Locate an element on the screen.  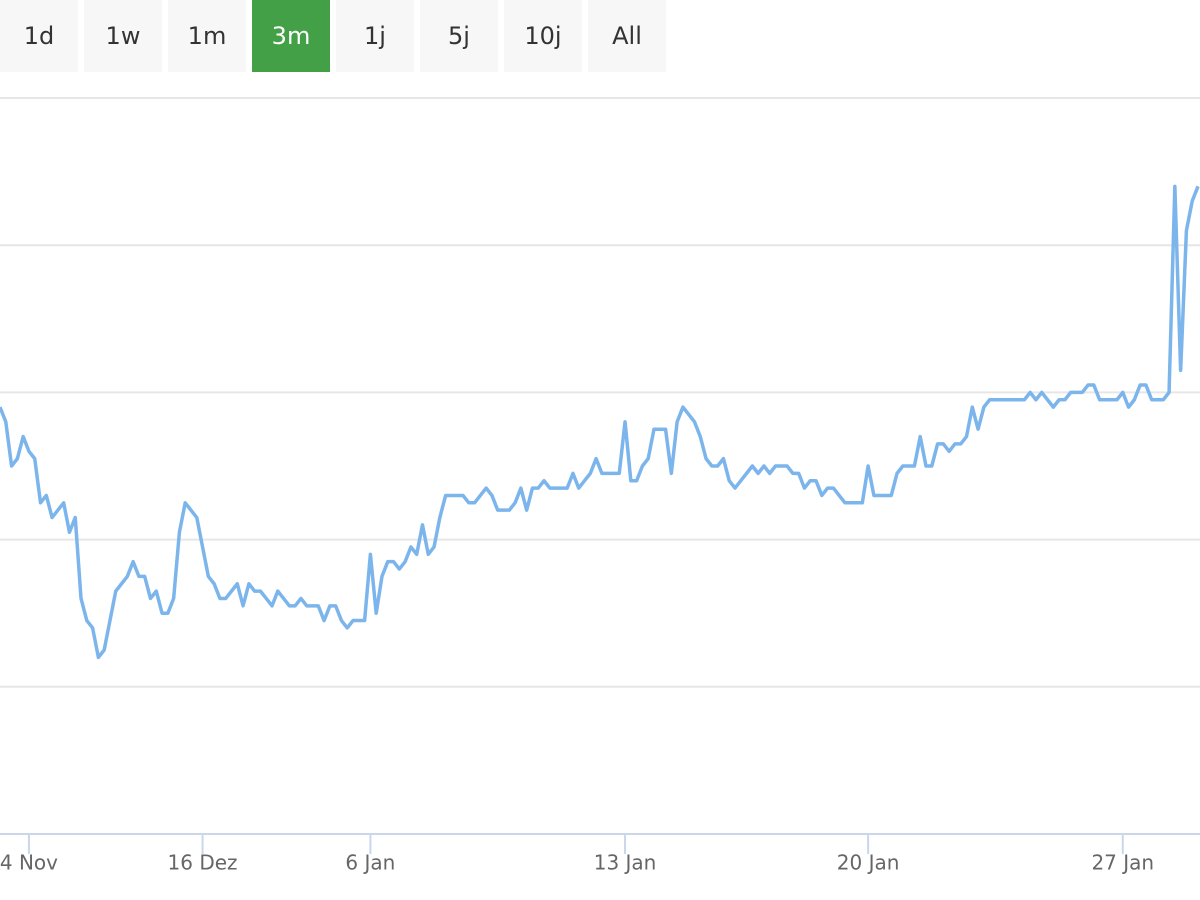
x-tick-label: 4 Nov is located at coordinates (29, 863).